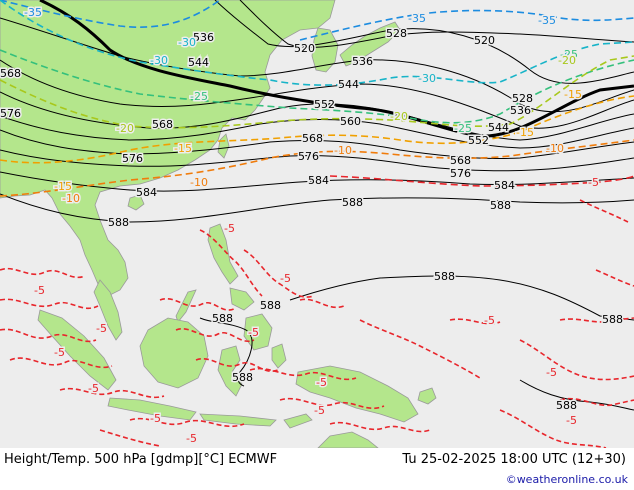 Image resolution: width=634 pixels, height=490 pixels. Describe the element at coordinates (461, 298) in the screenshot. I see `height-contour-588-tropics` at that location.